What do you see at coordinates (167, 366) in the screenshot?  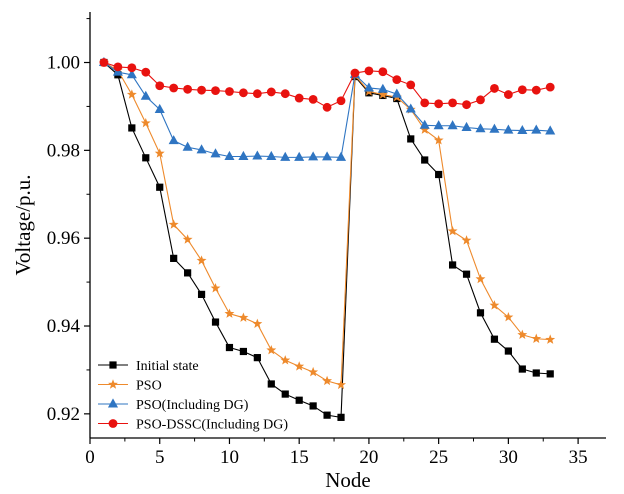 I see `legend-label: Initial state` at bounding box center [167, 366].